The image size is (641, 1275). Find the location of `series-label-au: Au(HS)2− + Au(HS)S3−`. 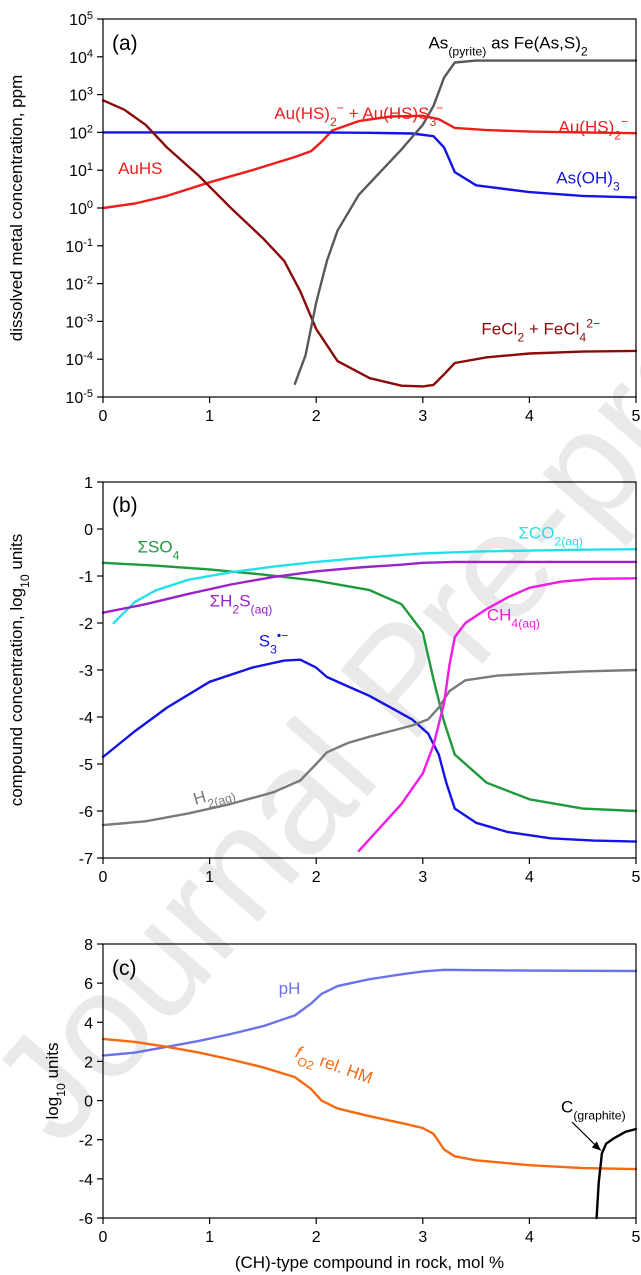

series-label-au: Au(HS)2− + Au(HS)S3− is located at coordinates (358, 115).